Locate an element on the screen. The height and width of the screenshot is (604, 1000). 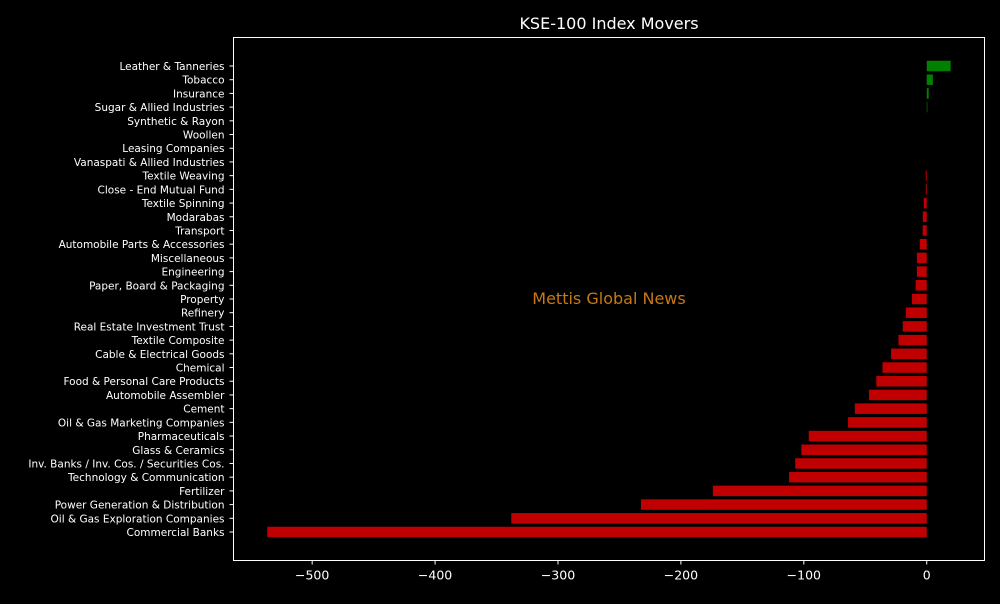
y-tick-label: Real Estate Investment Trust is located at coordinates (149, 327).